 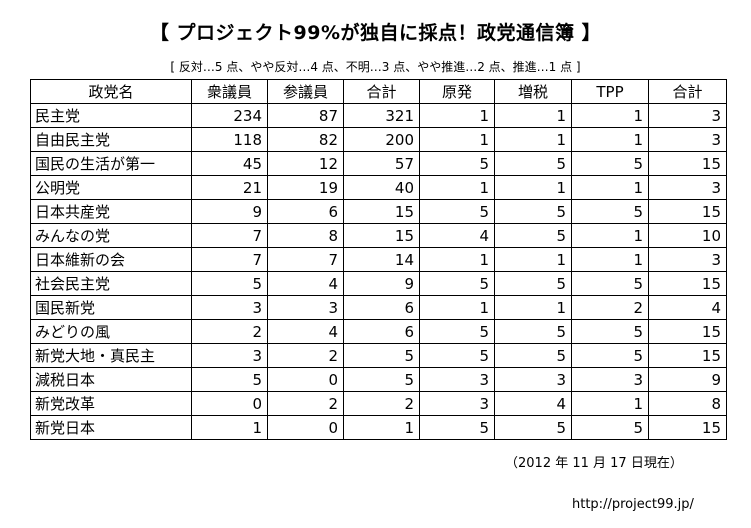 I want to click on cell-upper-house: 6, so click(x=305, y=211).